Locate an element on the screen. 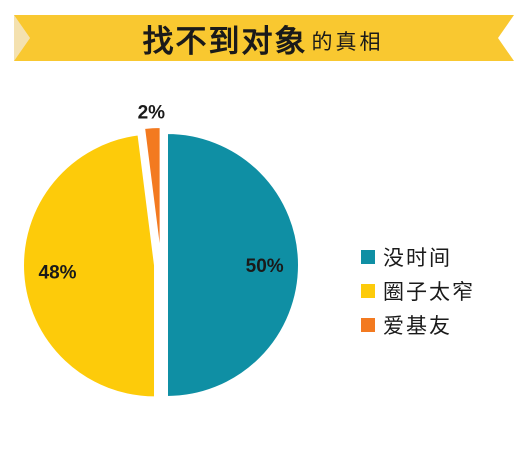 The height and width of the screenshot is (473, 526). chart-legend: 没时间圈子太窄爱基友 is located at coordinates (418, 291).